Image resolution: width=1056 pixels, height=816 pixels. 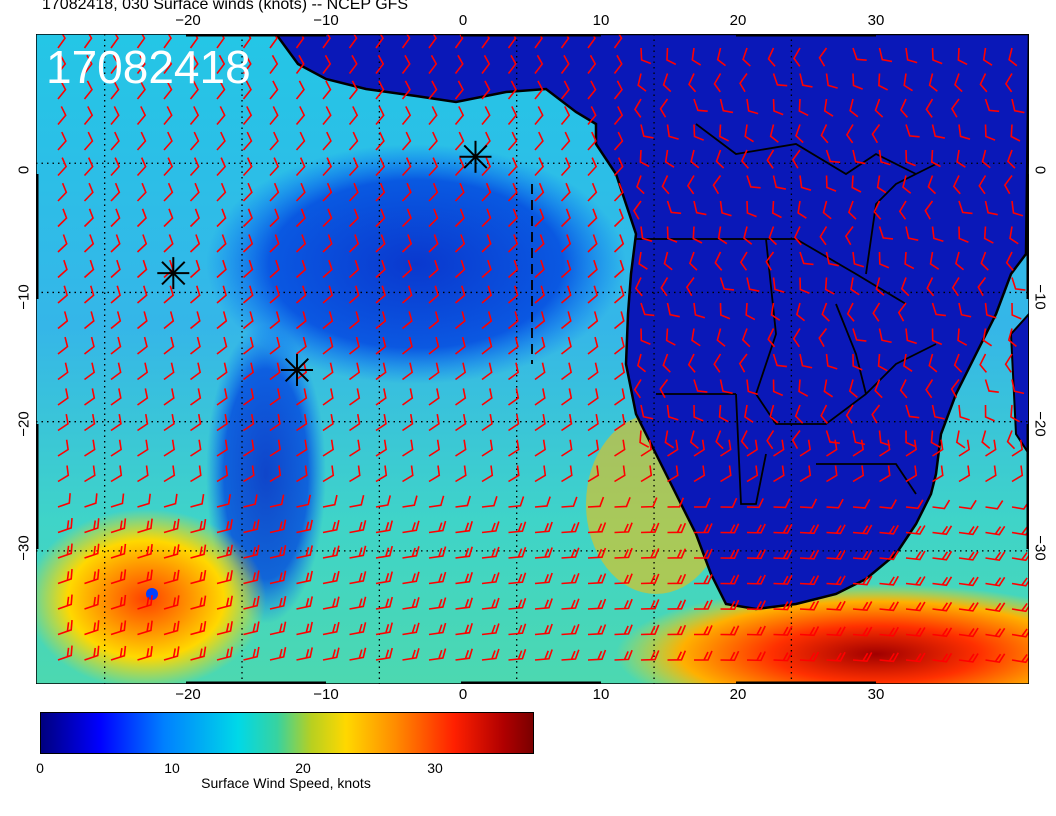 I want to click on lon-label-top: −10, so click(x=326, y=20).